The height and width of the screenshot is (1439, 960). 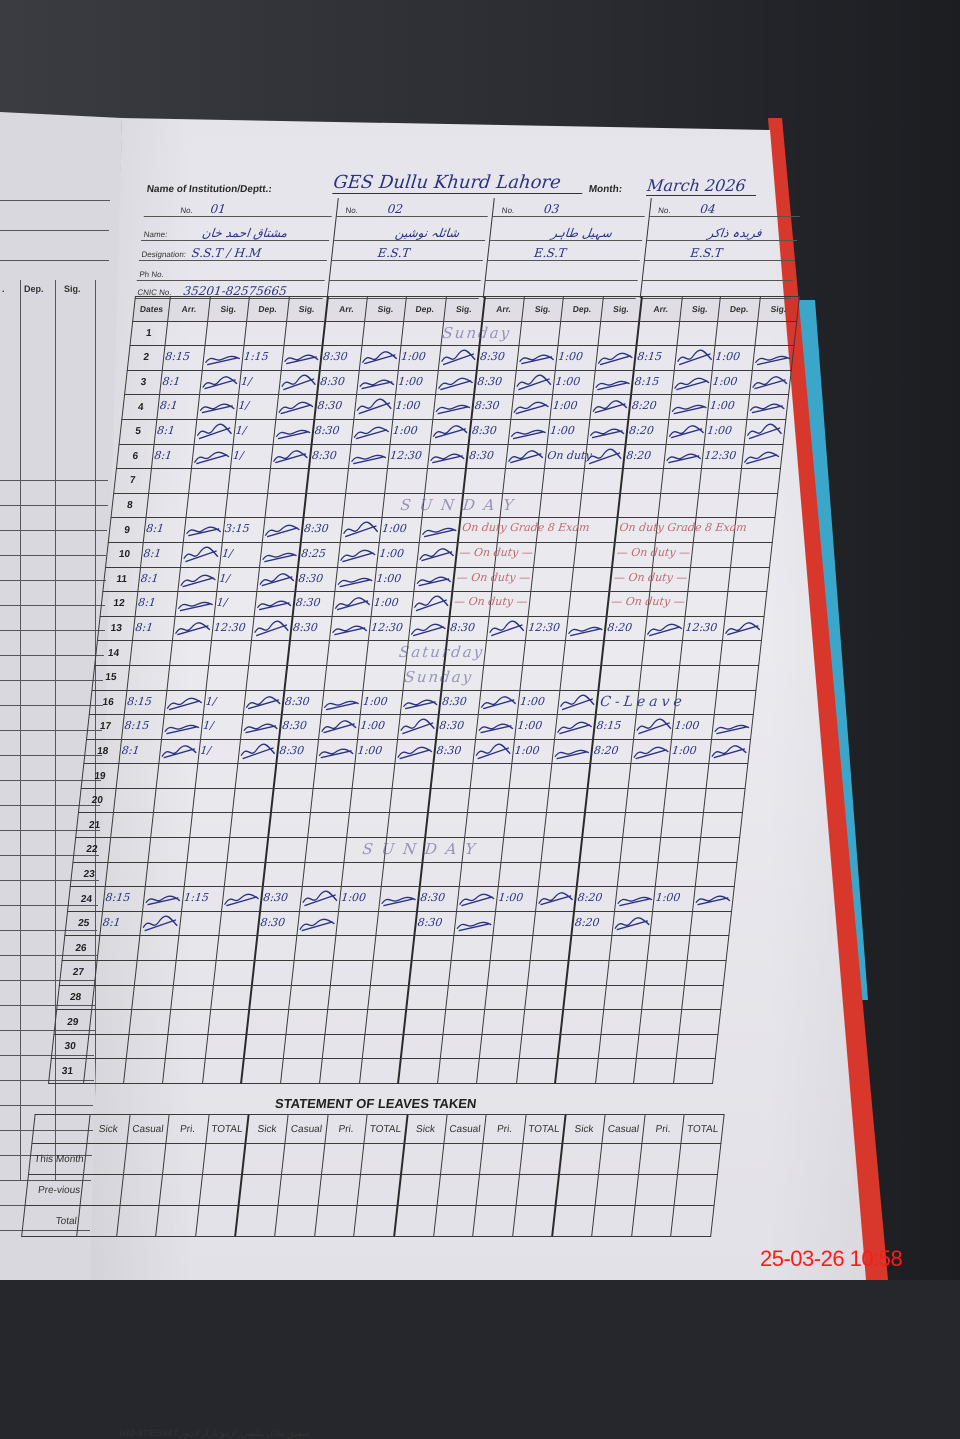 What do you see at coordinates (376, 1103) in the screenshot?
I see `leaves-title: STATEMENT OF LEAVES TAKEN` at bounding box center [376, 1103].